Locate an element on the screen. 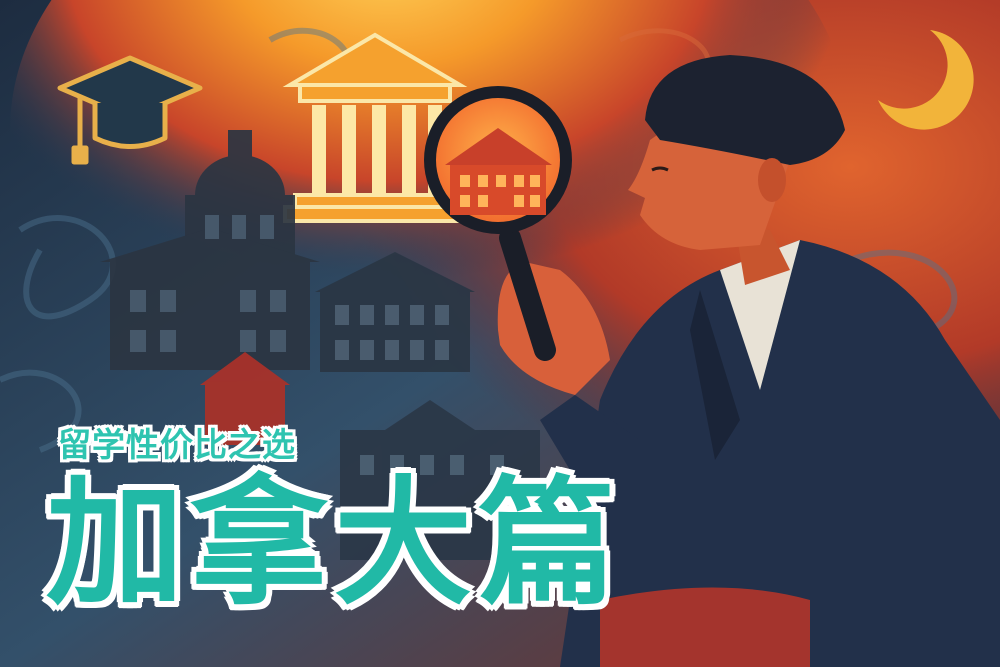 This screenshot has height=667, width=1000. page-title: 加拿大篇 is located at coordinates (334, 543).